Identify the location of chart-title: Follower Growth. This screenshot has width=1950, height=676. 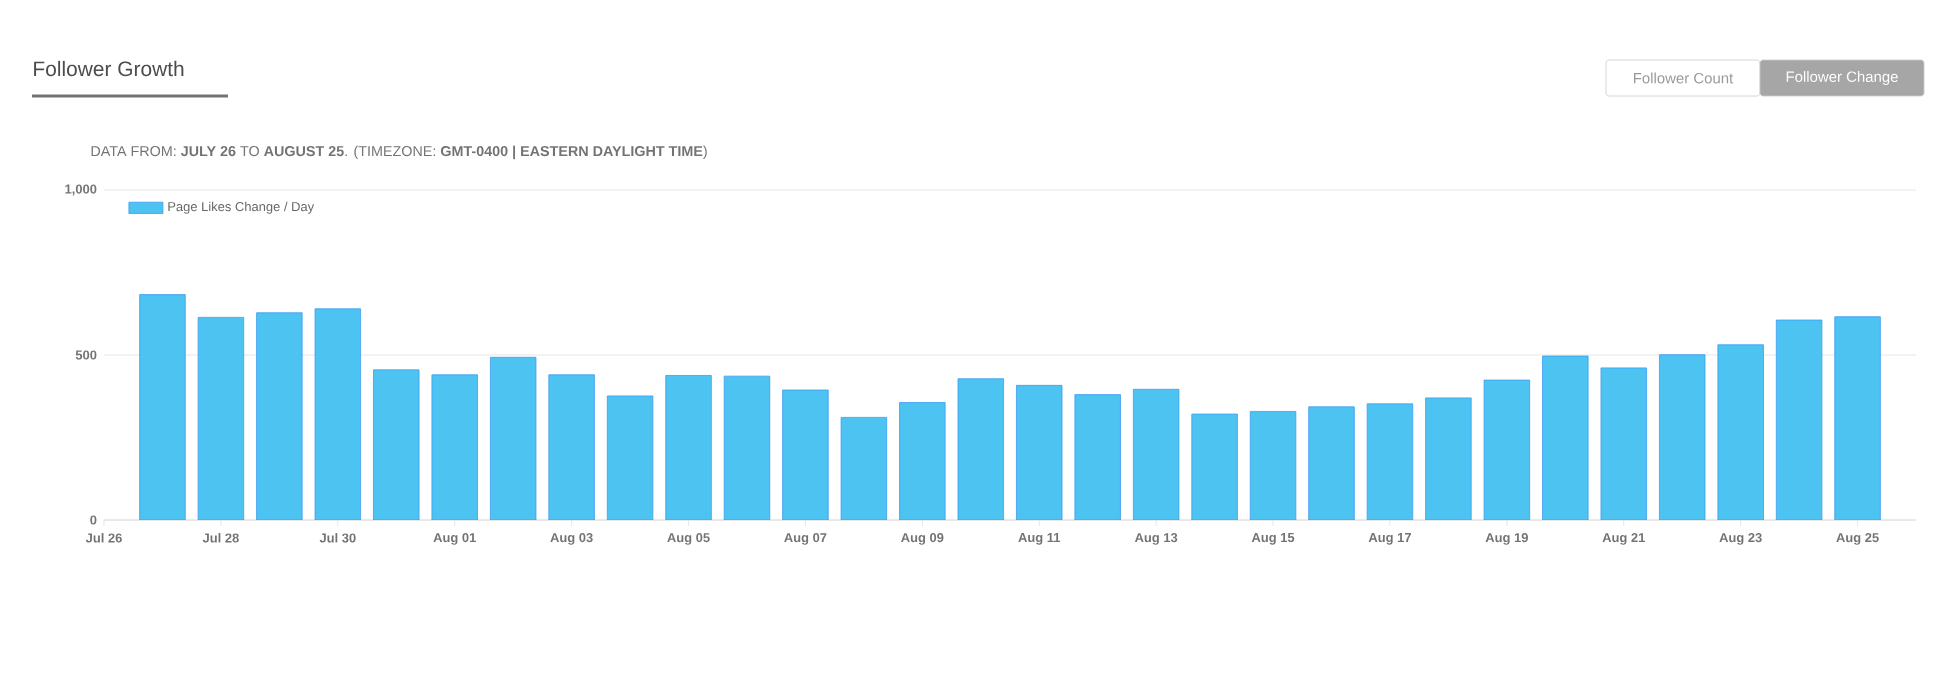
(109, 68).